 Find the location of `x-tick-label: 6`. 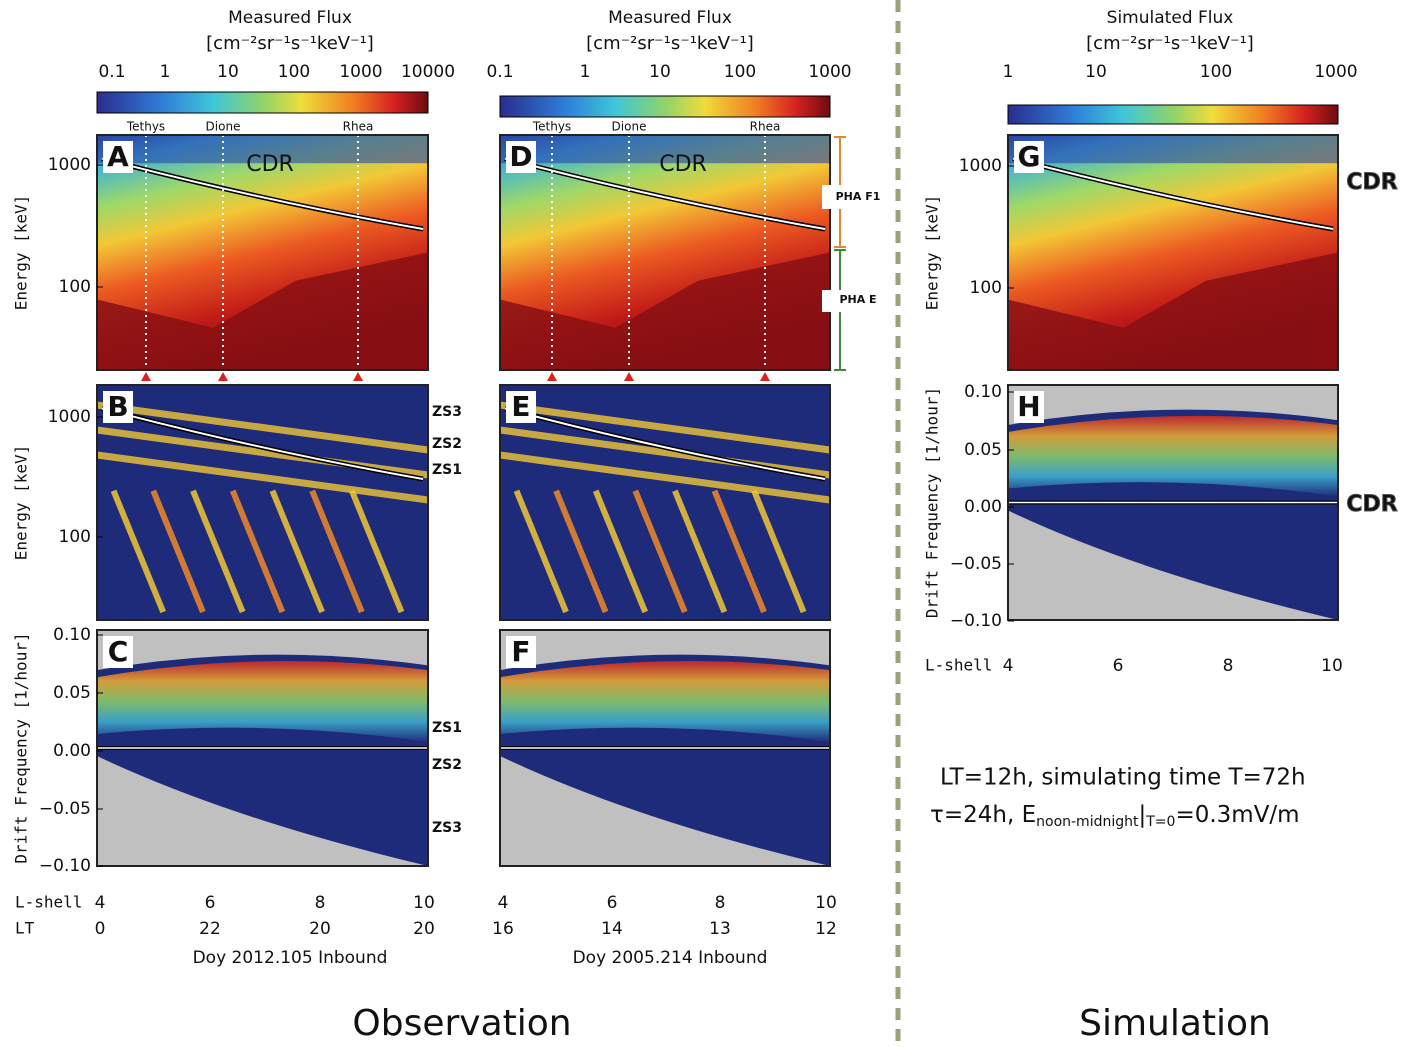

x-tick-label: 6 is located at coordinates (612, 903).